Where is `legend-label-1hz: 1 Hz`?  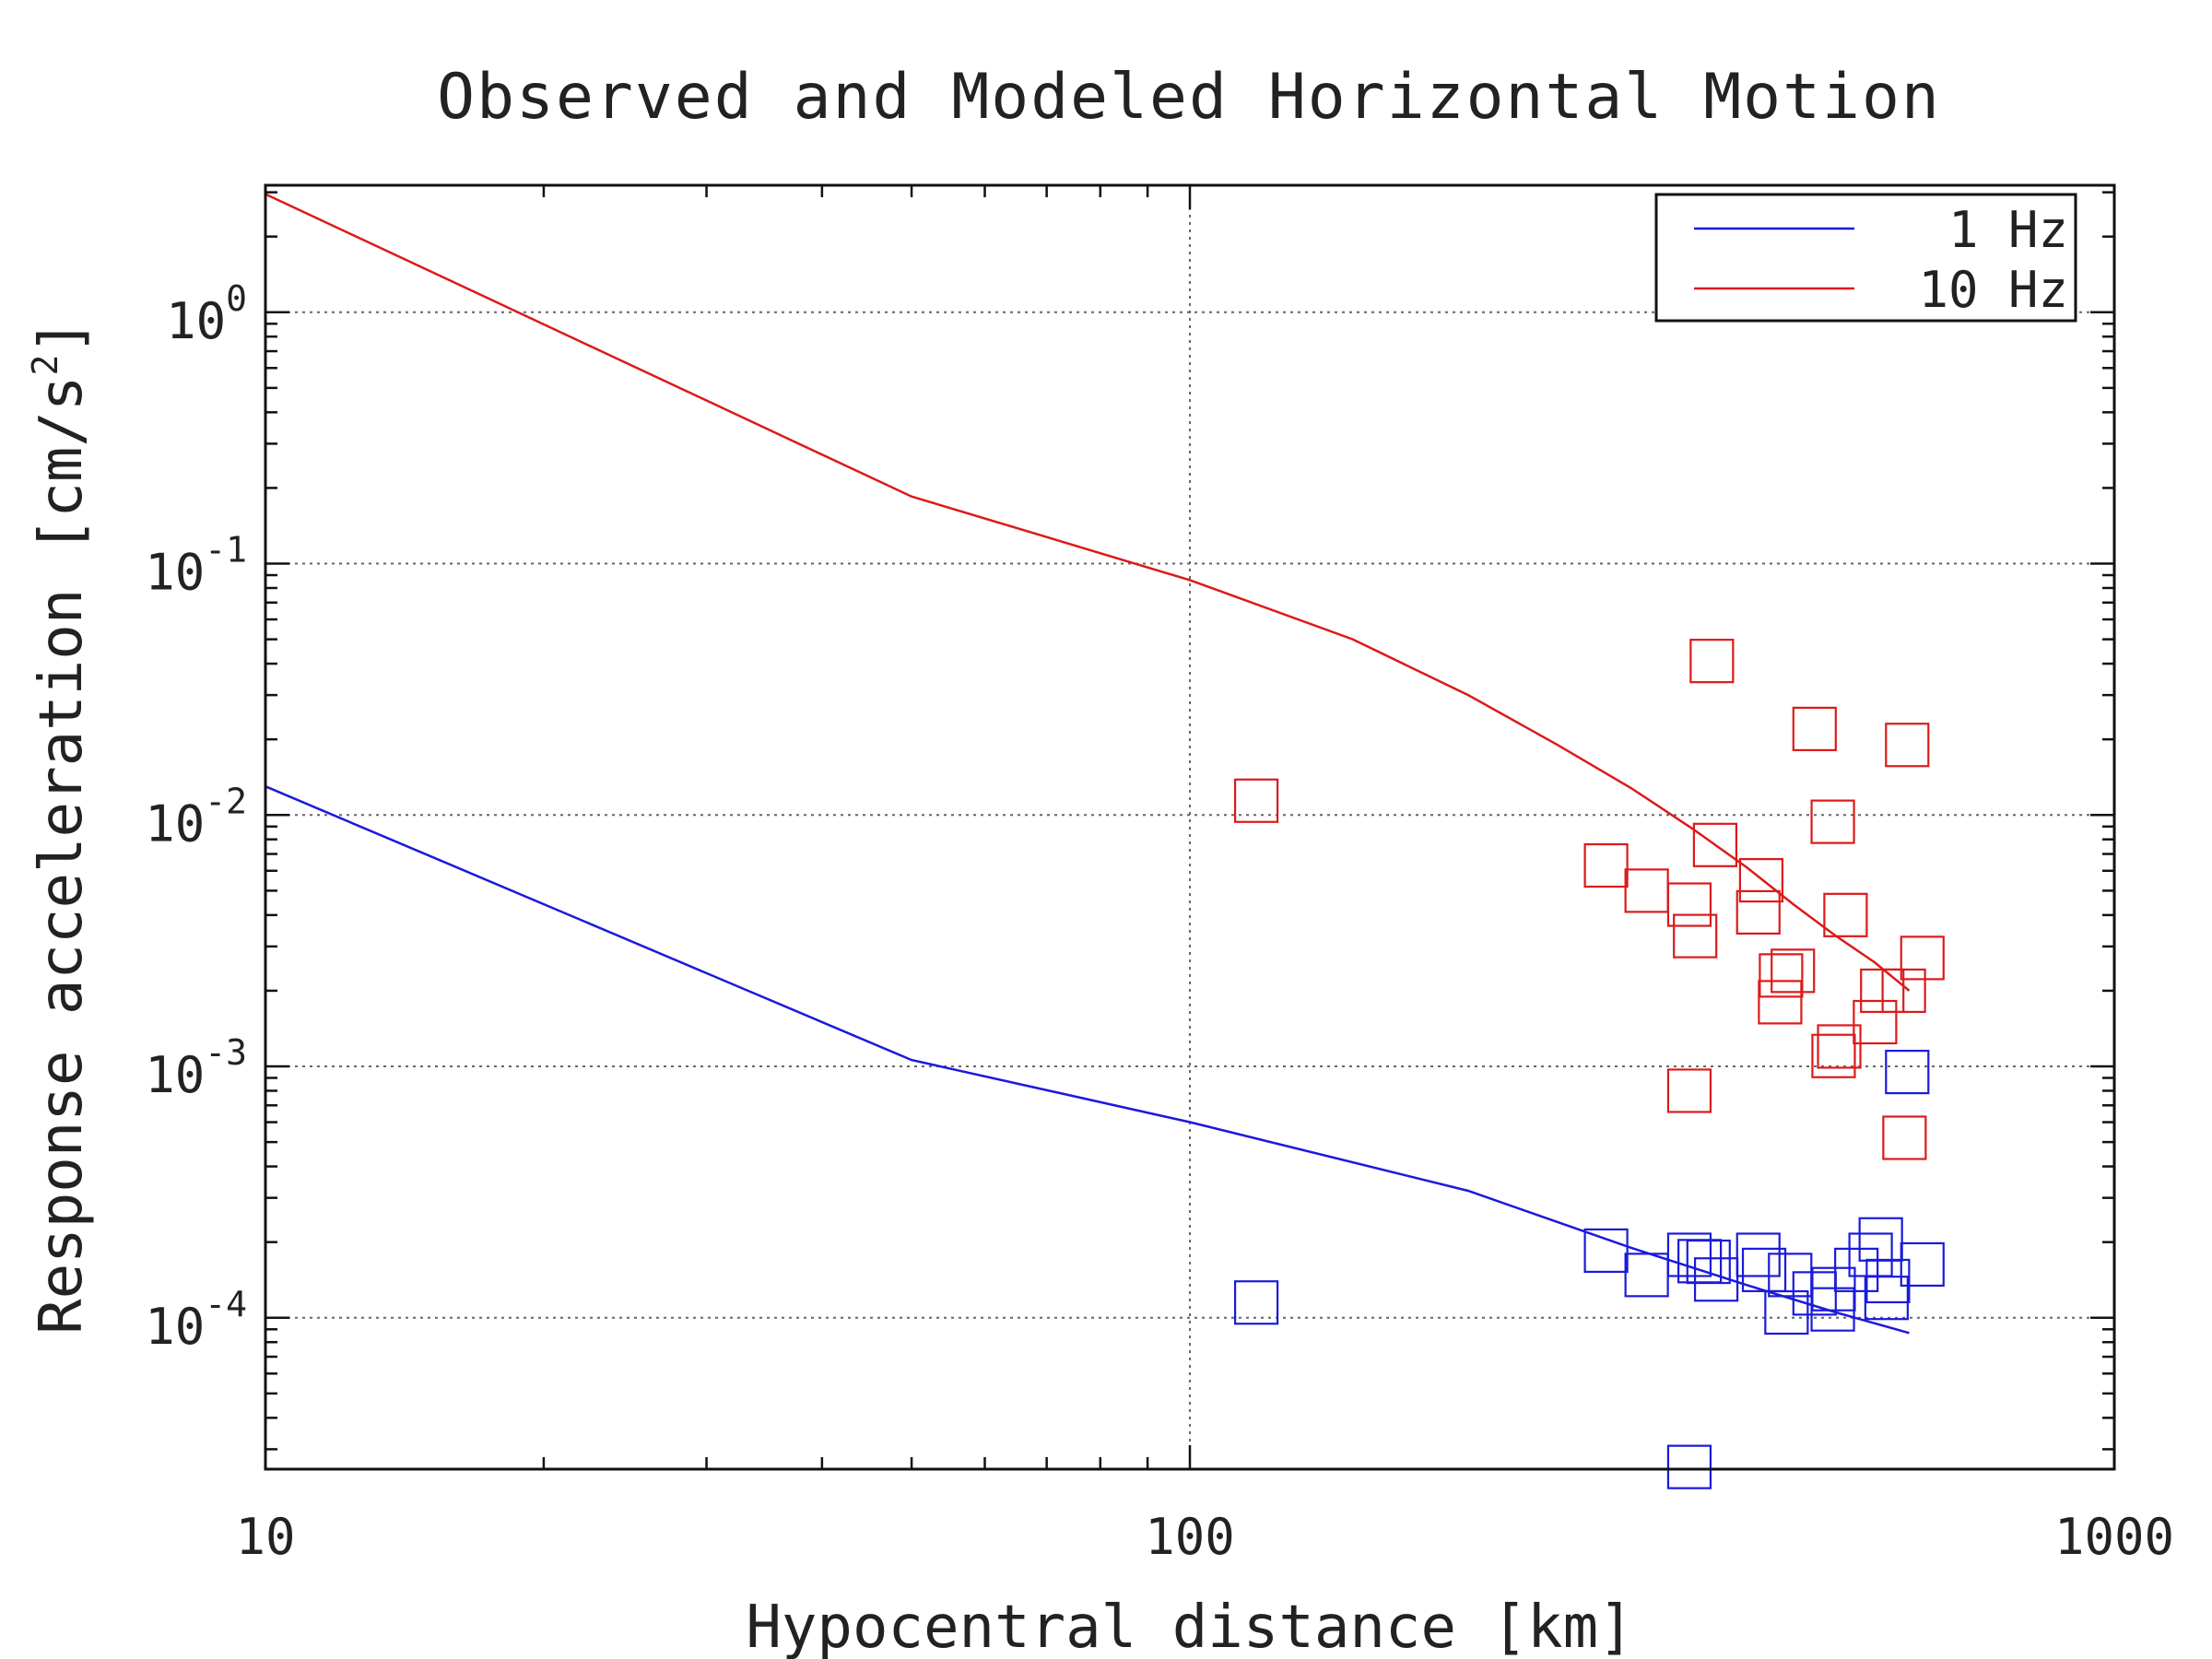
legend-label-1hz: 1 Hz is located at coordinates (2008, 230).